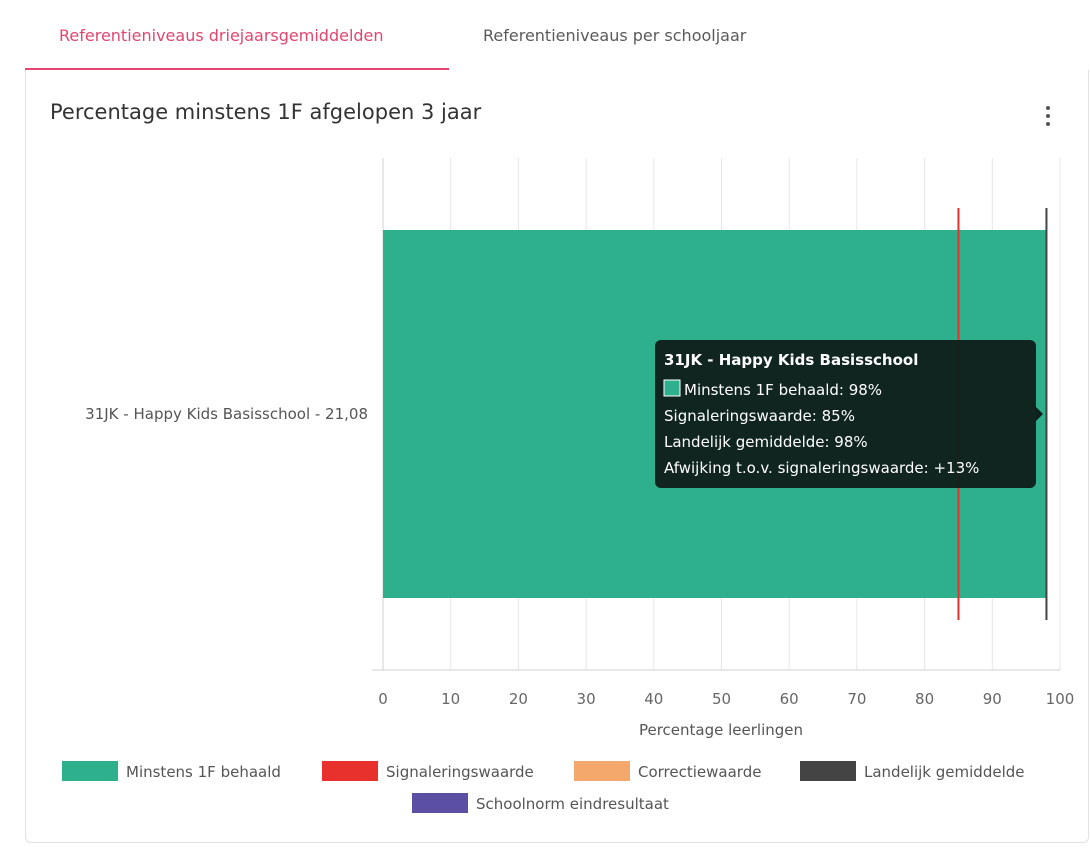  Describe the element at coordinates (586, 699) in the screenshot. I see `x-tick-label: 30` at that location.